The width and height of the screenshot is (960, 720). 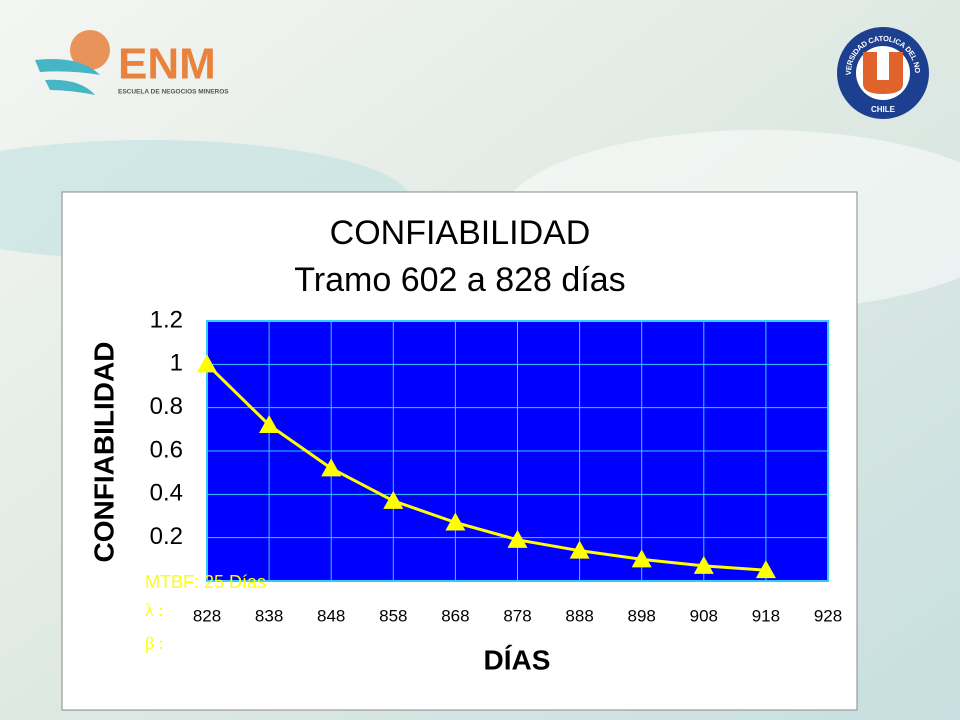 I want to click on x-tick-label: 828, so click(x=207, y=615).